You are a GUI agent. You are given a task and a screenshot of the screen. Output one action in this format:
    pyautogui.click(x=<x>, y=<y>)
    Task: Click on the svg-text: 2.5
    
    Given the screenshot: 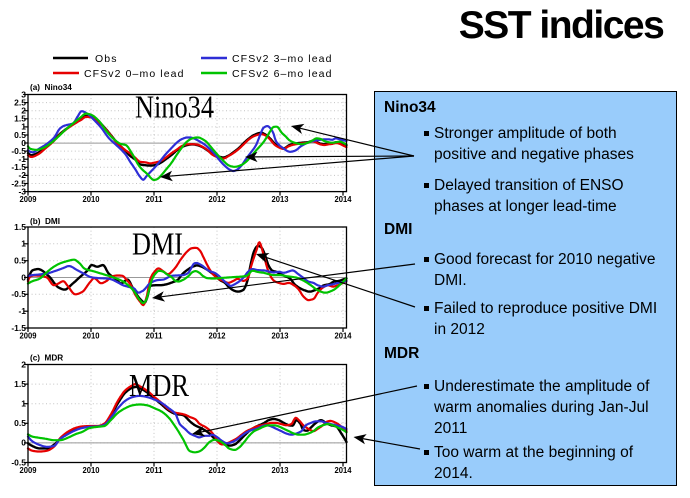 What is the action you would take?
    pyautogui.click(x=20, y=102)
    